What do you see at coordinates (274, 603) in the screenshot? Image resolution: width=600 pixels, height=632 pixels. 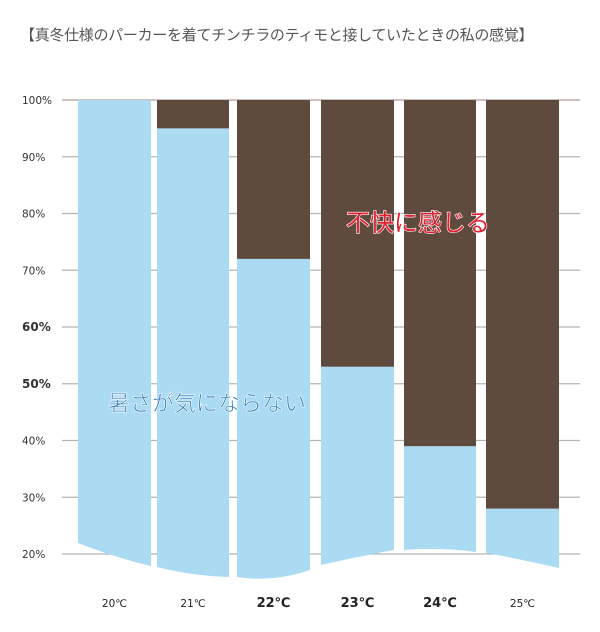 I see `x-tick-label: 22℃` at bounding box center [274, 603].